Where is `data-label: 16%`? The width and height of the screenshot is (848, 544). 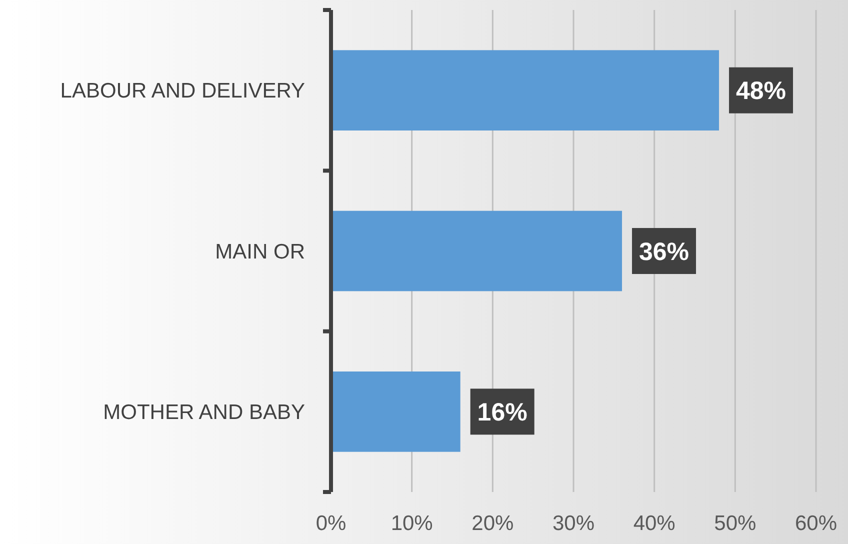 data-label: 16% is located at coordinates (502, 412).